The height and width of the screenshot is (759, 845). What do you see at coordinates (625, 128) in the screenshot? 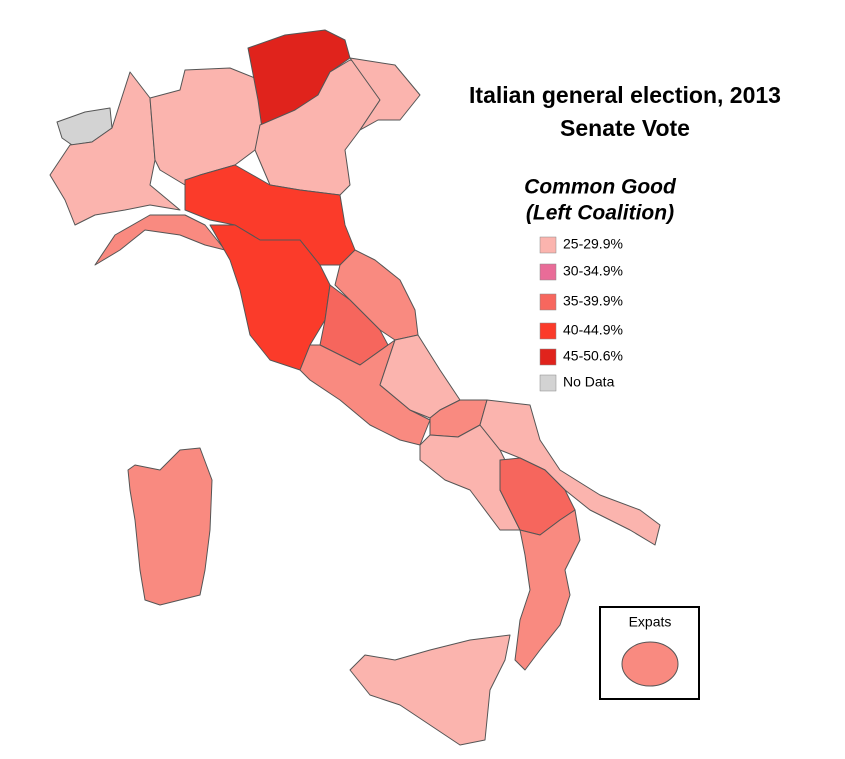
I see `map-subtitle: Senate Vote` at bounding box center [625, 128].